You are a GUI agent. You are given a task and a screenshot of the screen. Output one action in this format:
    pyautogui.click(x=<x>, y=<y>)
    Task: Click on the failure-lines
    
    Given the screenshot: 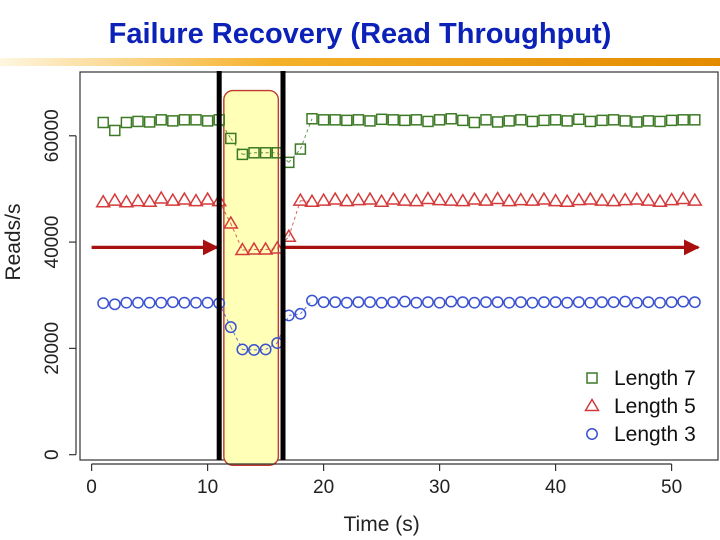 What is the action you would take?
    pyautogui.click(x=251, y=265)
    